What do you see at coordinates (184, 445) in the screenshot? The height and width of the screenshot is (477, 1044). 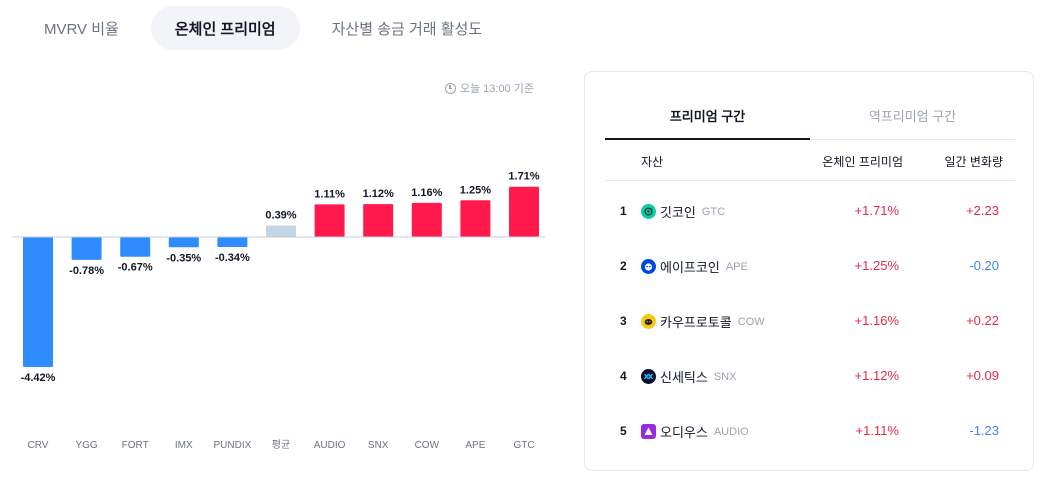 I see `category-label: IMX` at bounding box center [184, 445].